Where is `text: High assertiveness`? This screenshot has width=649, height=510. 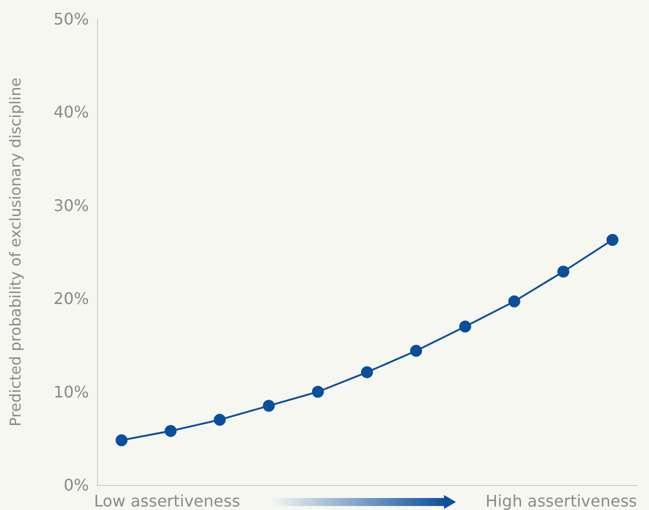 text: High assertiveness is located at coordinates (562, 501).